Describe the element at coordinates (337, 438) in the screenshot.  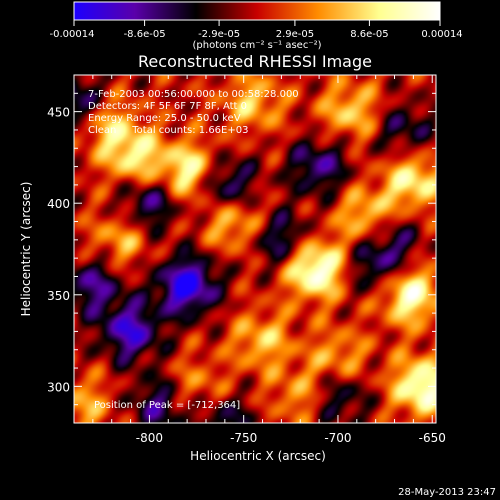
I see `x-tick-label: -700` at that location.